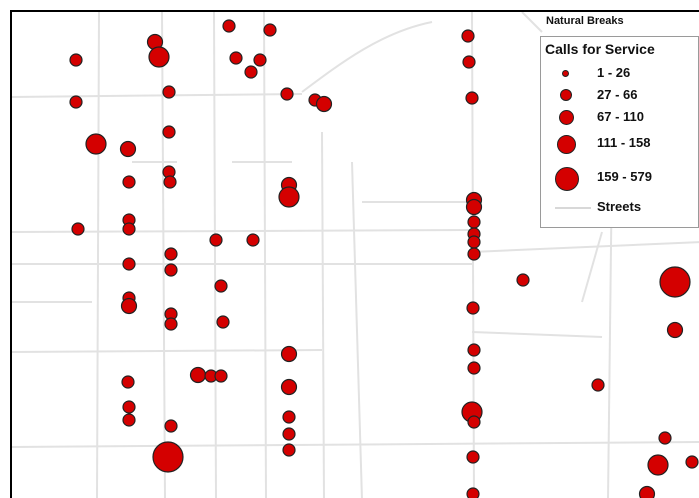 The height and width of the screenshot is (498, 699). I want to click on legend-row-class-1: 1 - 26, so click(620, 74).